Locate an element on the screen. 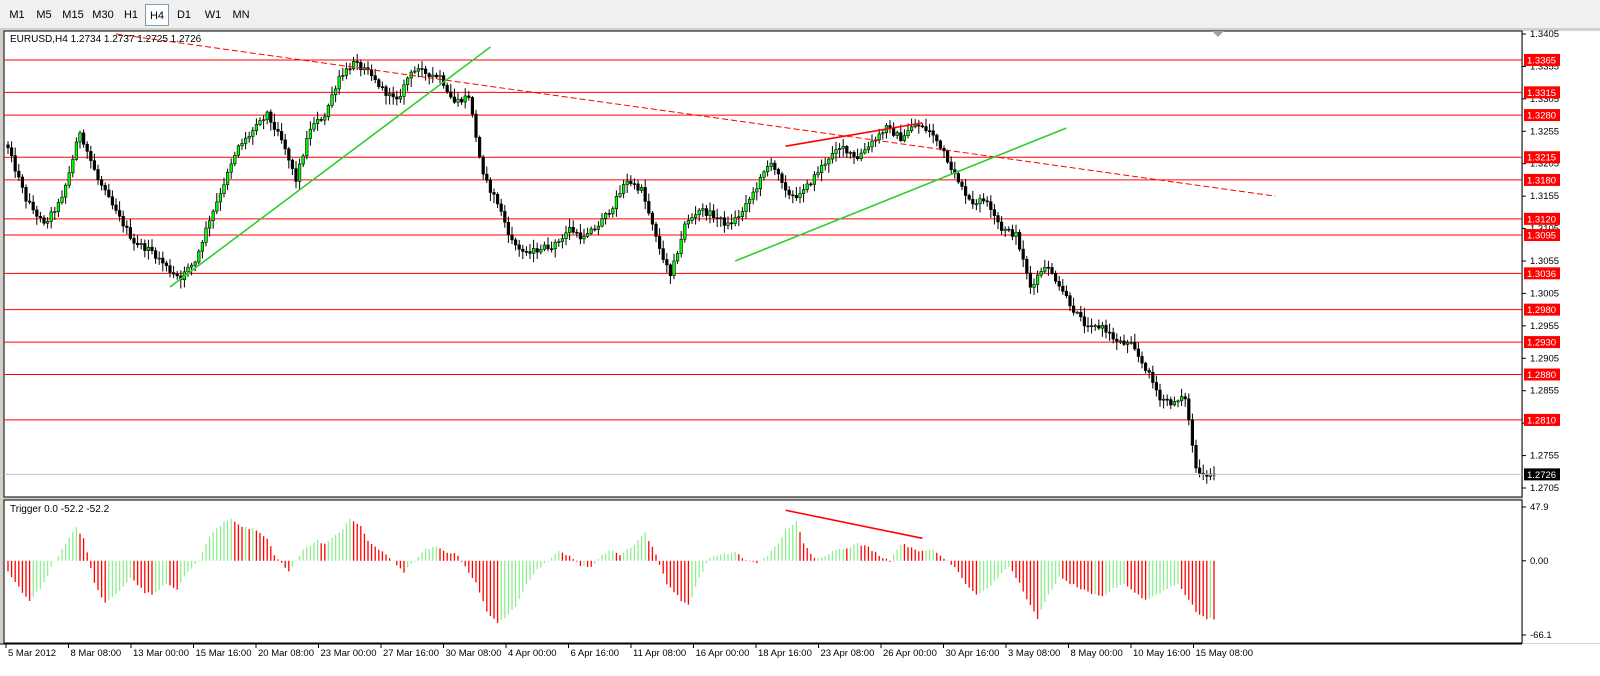 This screenshot has height=676, width=1600. time-tick-label: 23 Mar 00:00 is located at coordinates (349, 653).